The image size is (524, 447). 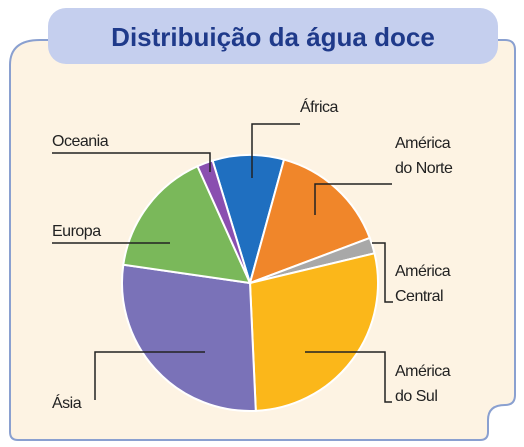 What do you see at coordinates (76, 231) in the screenshot?
I see `slice-label: Europa` at bounding box center [76, 231].